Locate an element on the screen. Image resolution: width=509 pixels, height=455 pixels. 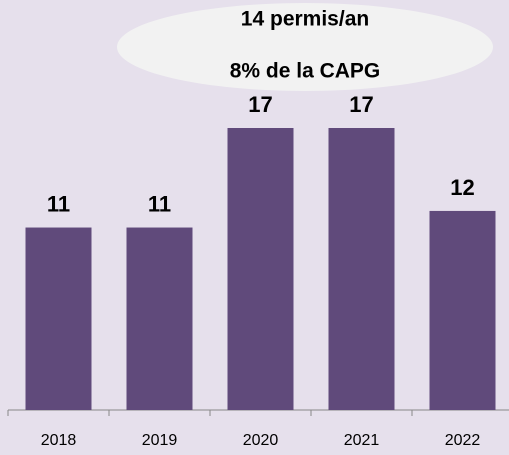
data-label: 12 is located at coordinates (462, 187).